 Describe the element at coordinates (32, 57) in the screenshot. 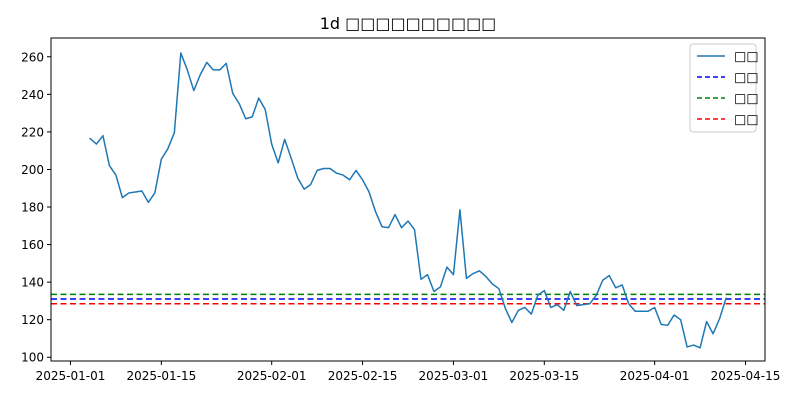

I see `y-tick-label: 260` at that location.